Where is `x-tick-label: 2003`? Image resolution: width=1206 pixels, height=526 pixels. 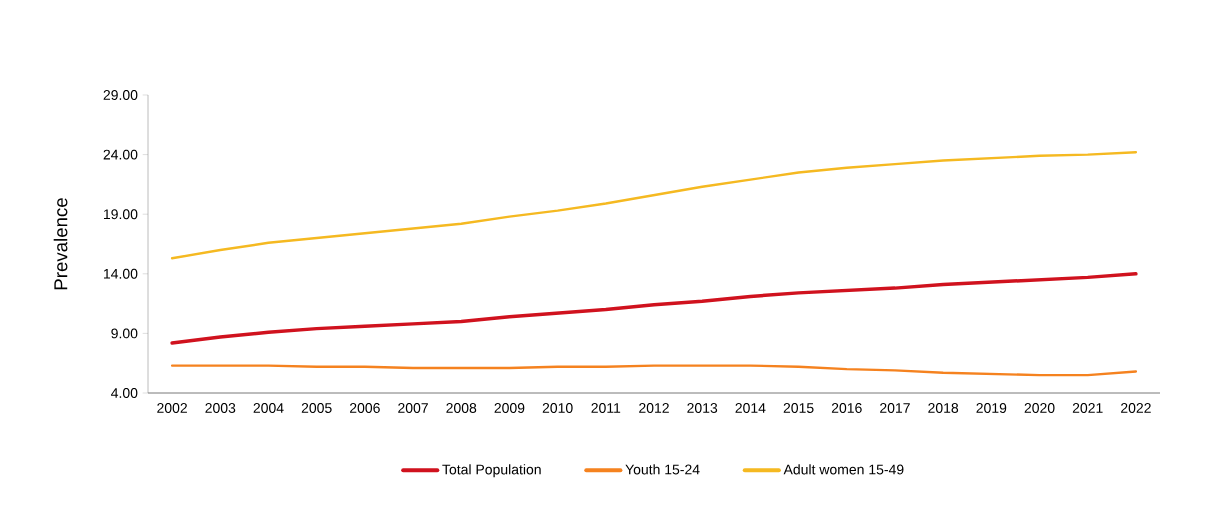 x-tick-label: 2003 is located at coordinates (220, 408).